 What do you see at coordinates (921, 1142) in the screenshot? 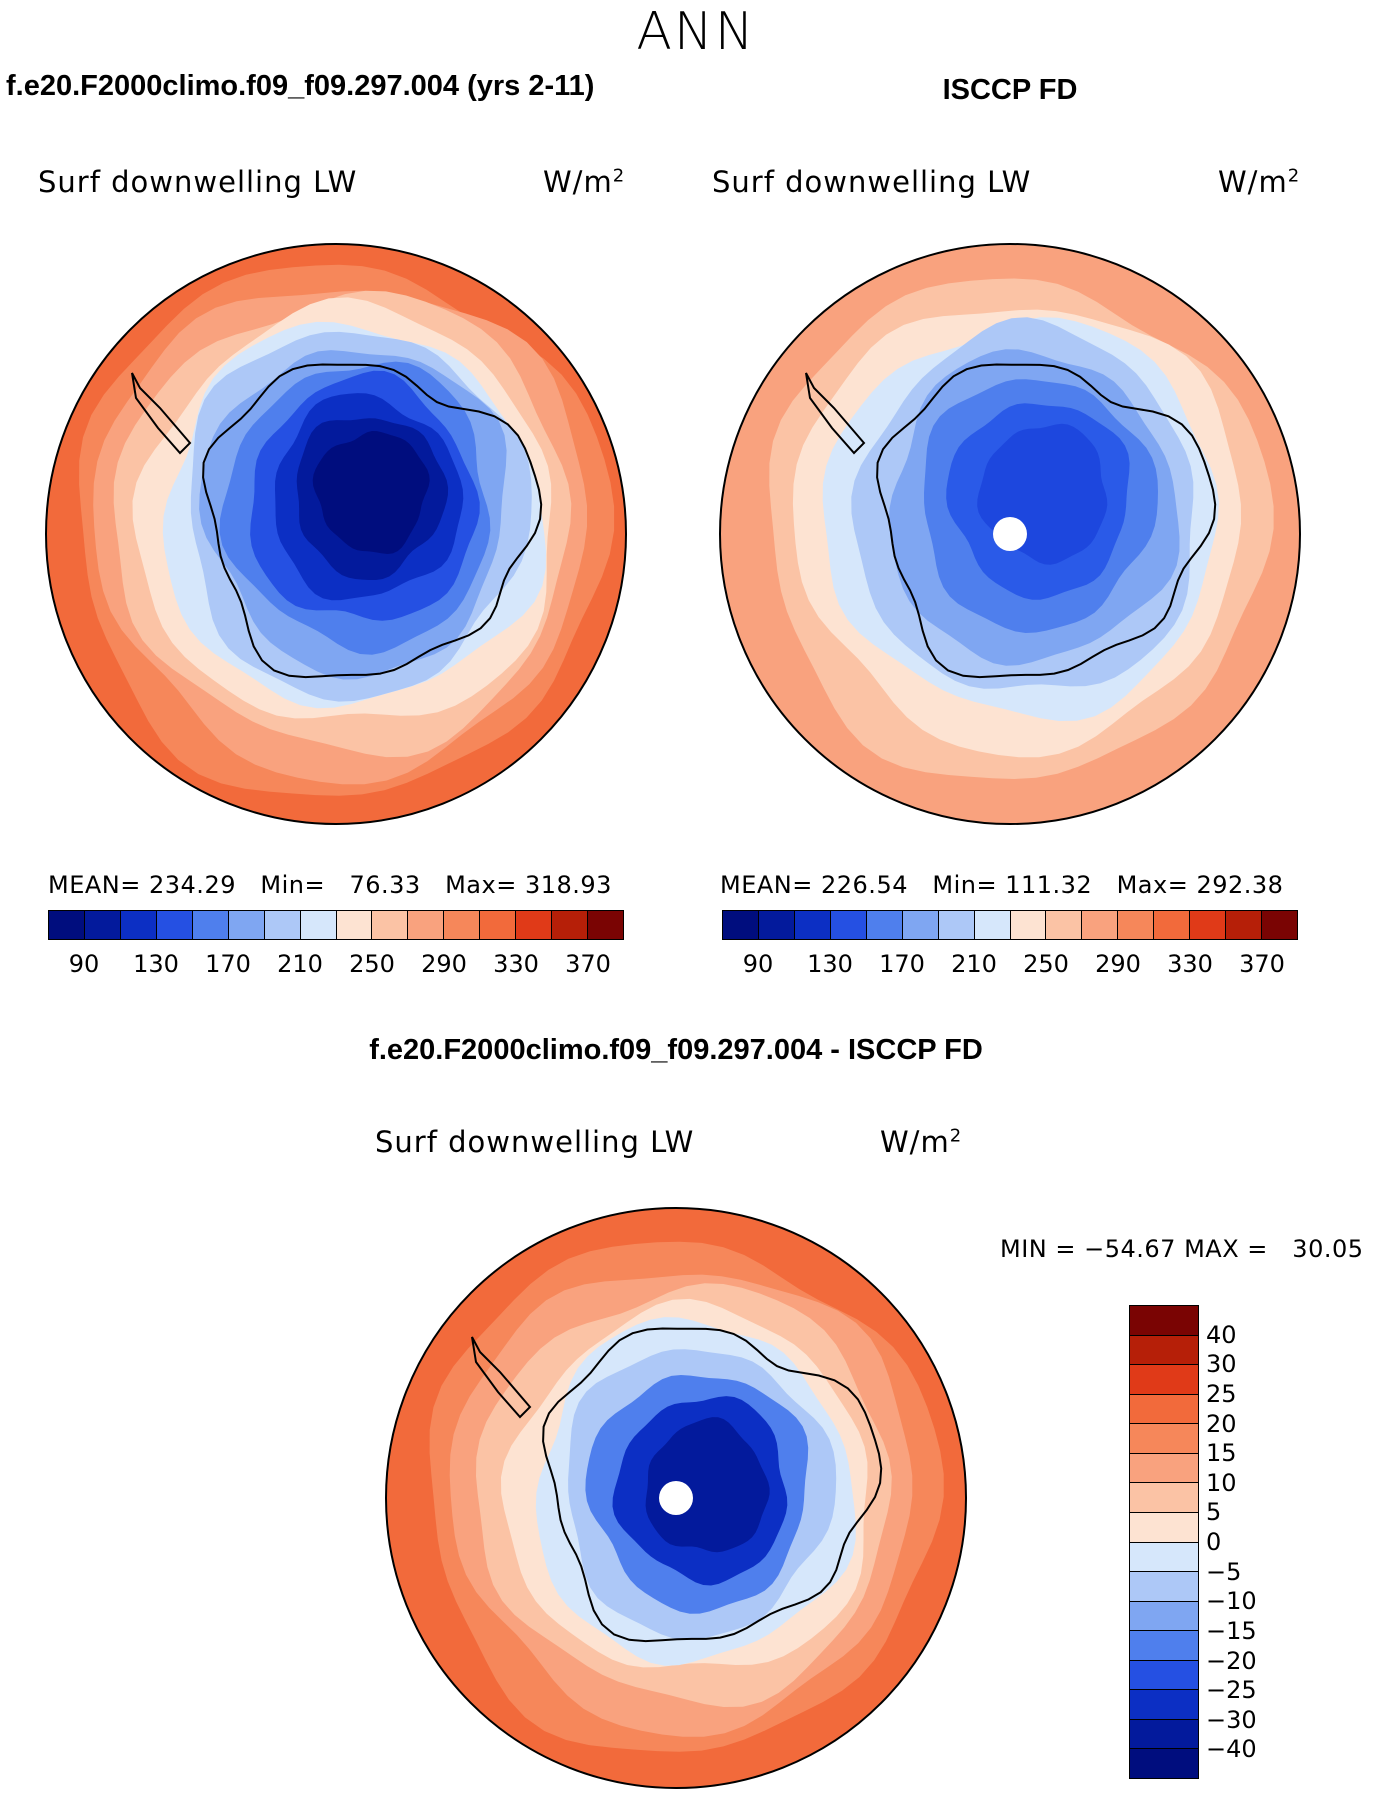
I see `diff-panel-units: W/m2` at bounding box center [921, 1142].